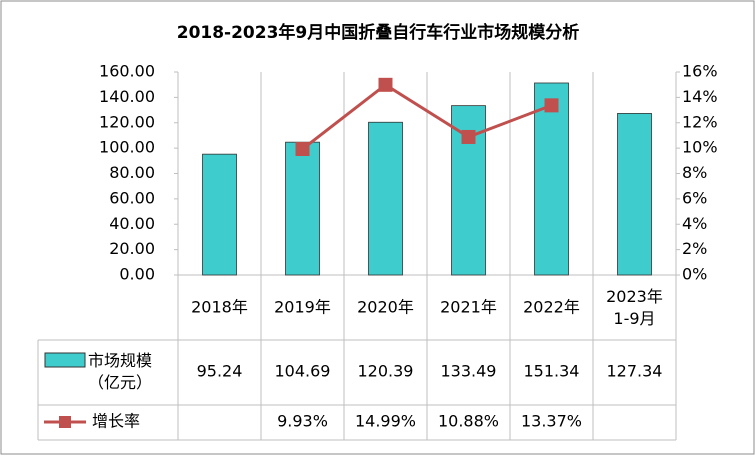 This screenshot has height=456, width=756. I want to click on y-tick-label: 100.00, so click(127, 147).